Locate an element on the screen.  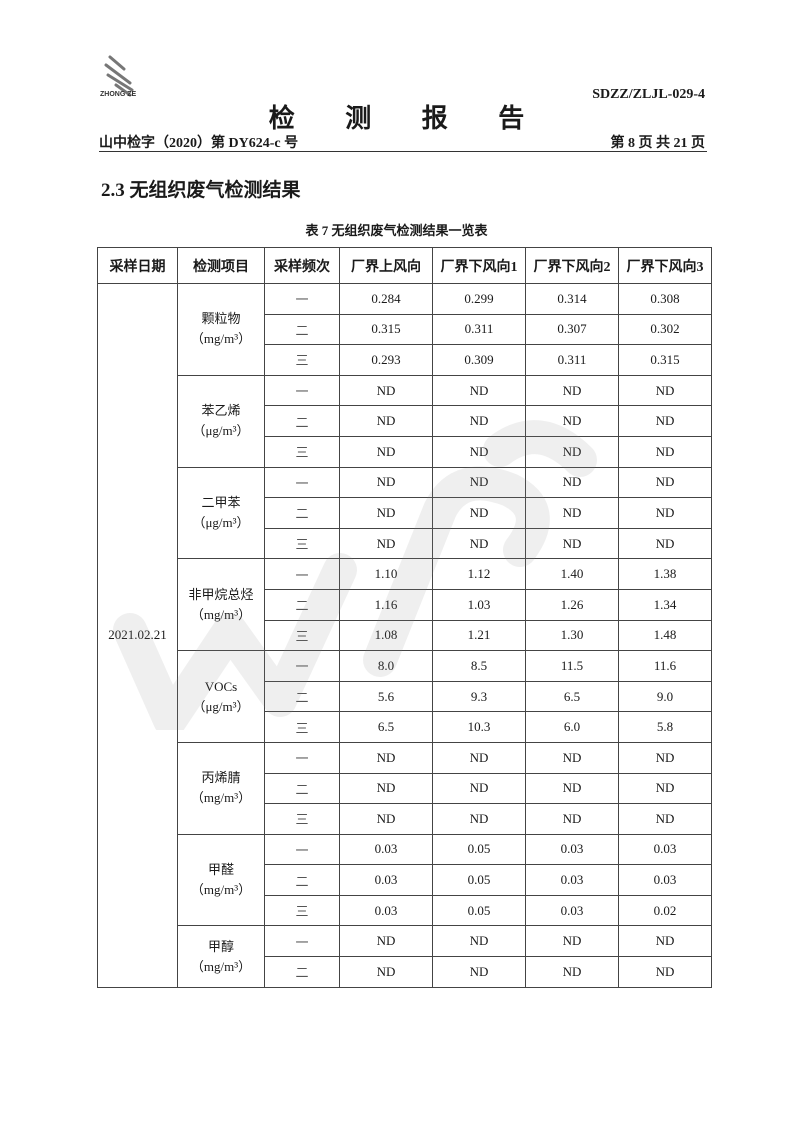
measurement-value: 10.3 is located at coordinates (479, 727).